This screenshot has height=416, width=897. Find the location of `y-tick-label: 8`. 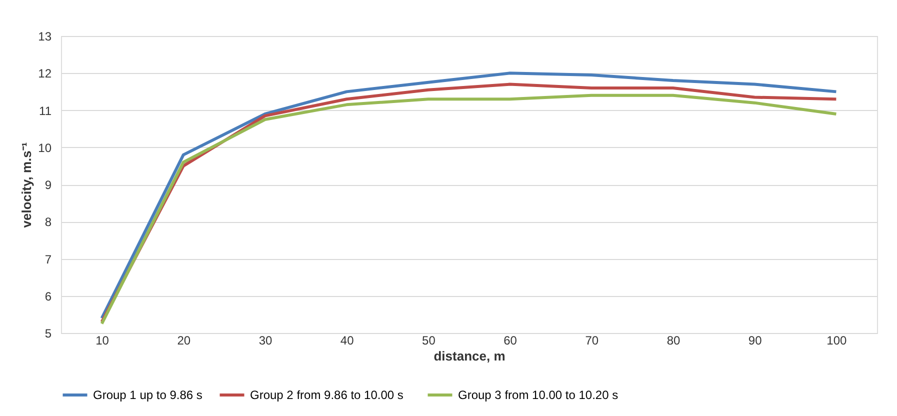

y-tick-label: 8 is located at coordinates (48, 222).